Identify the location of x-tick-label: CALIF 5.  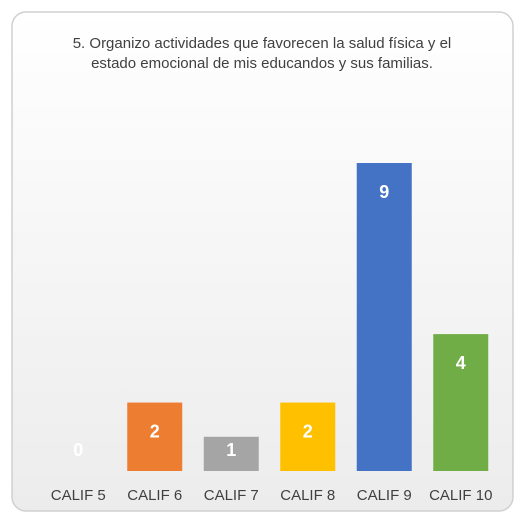
(78, 495).